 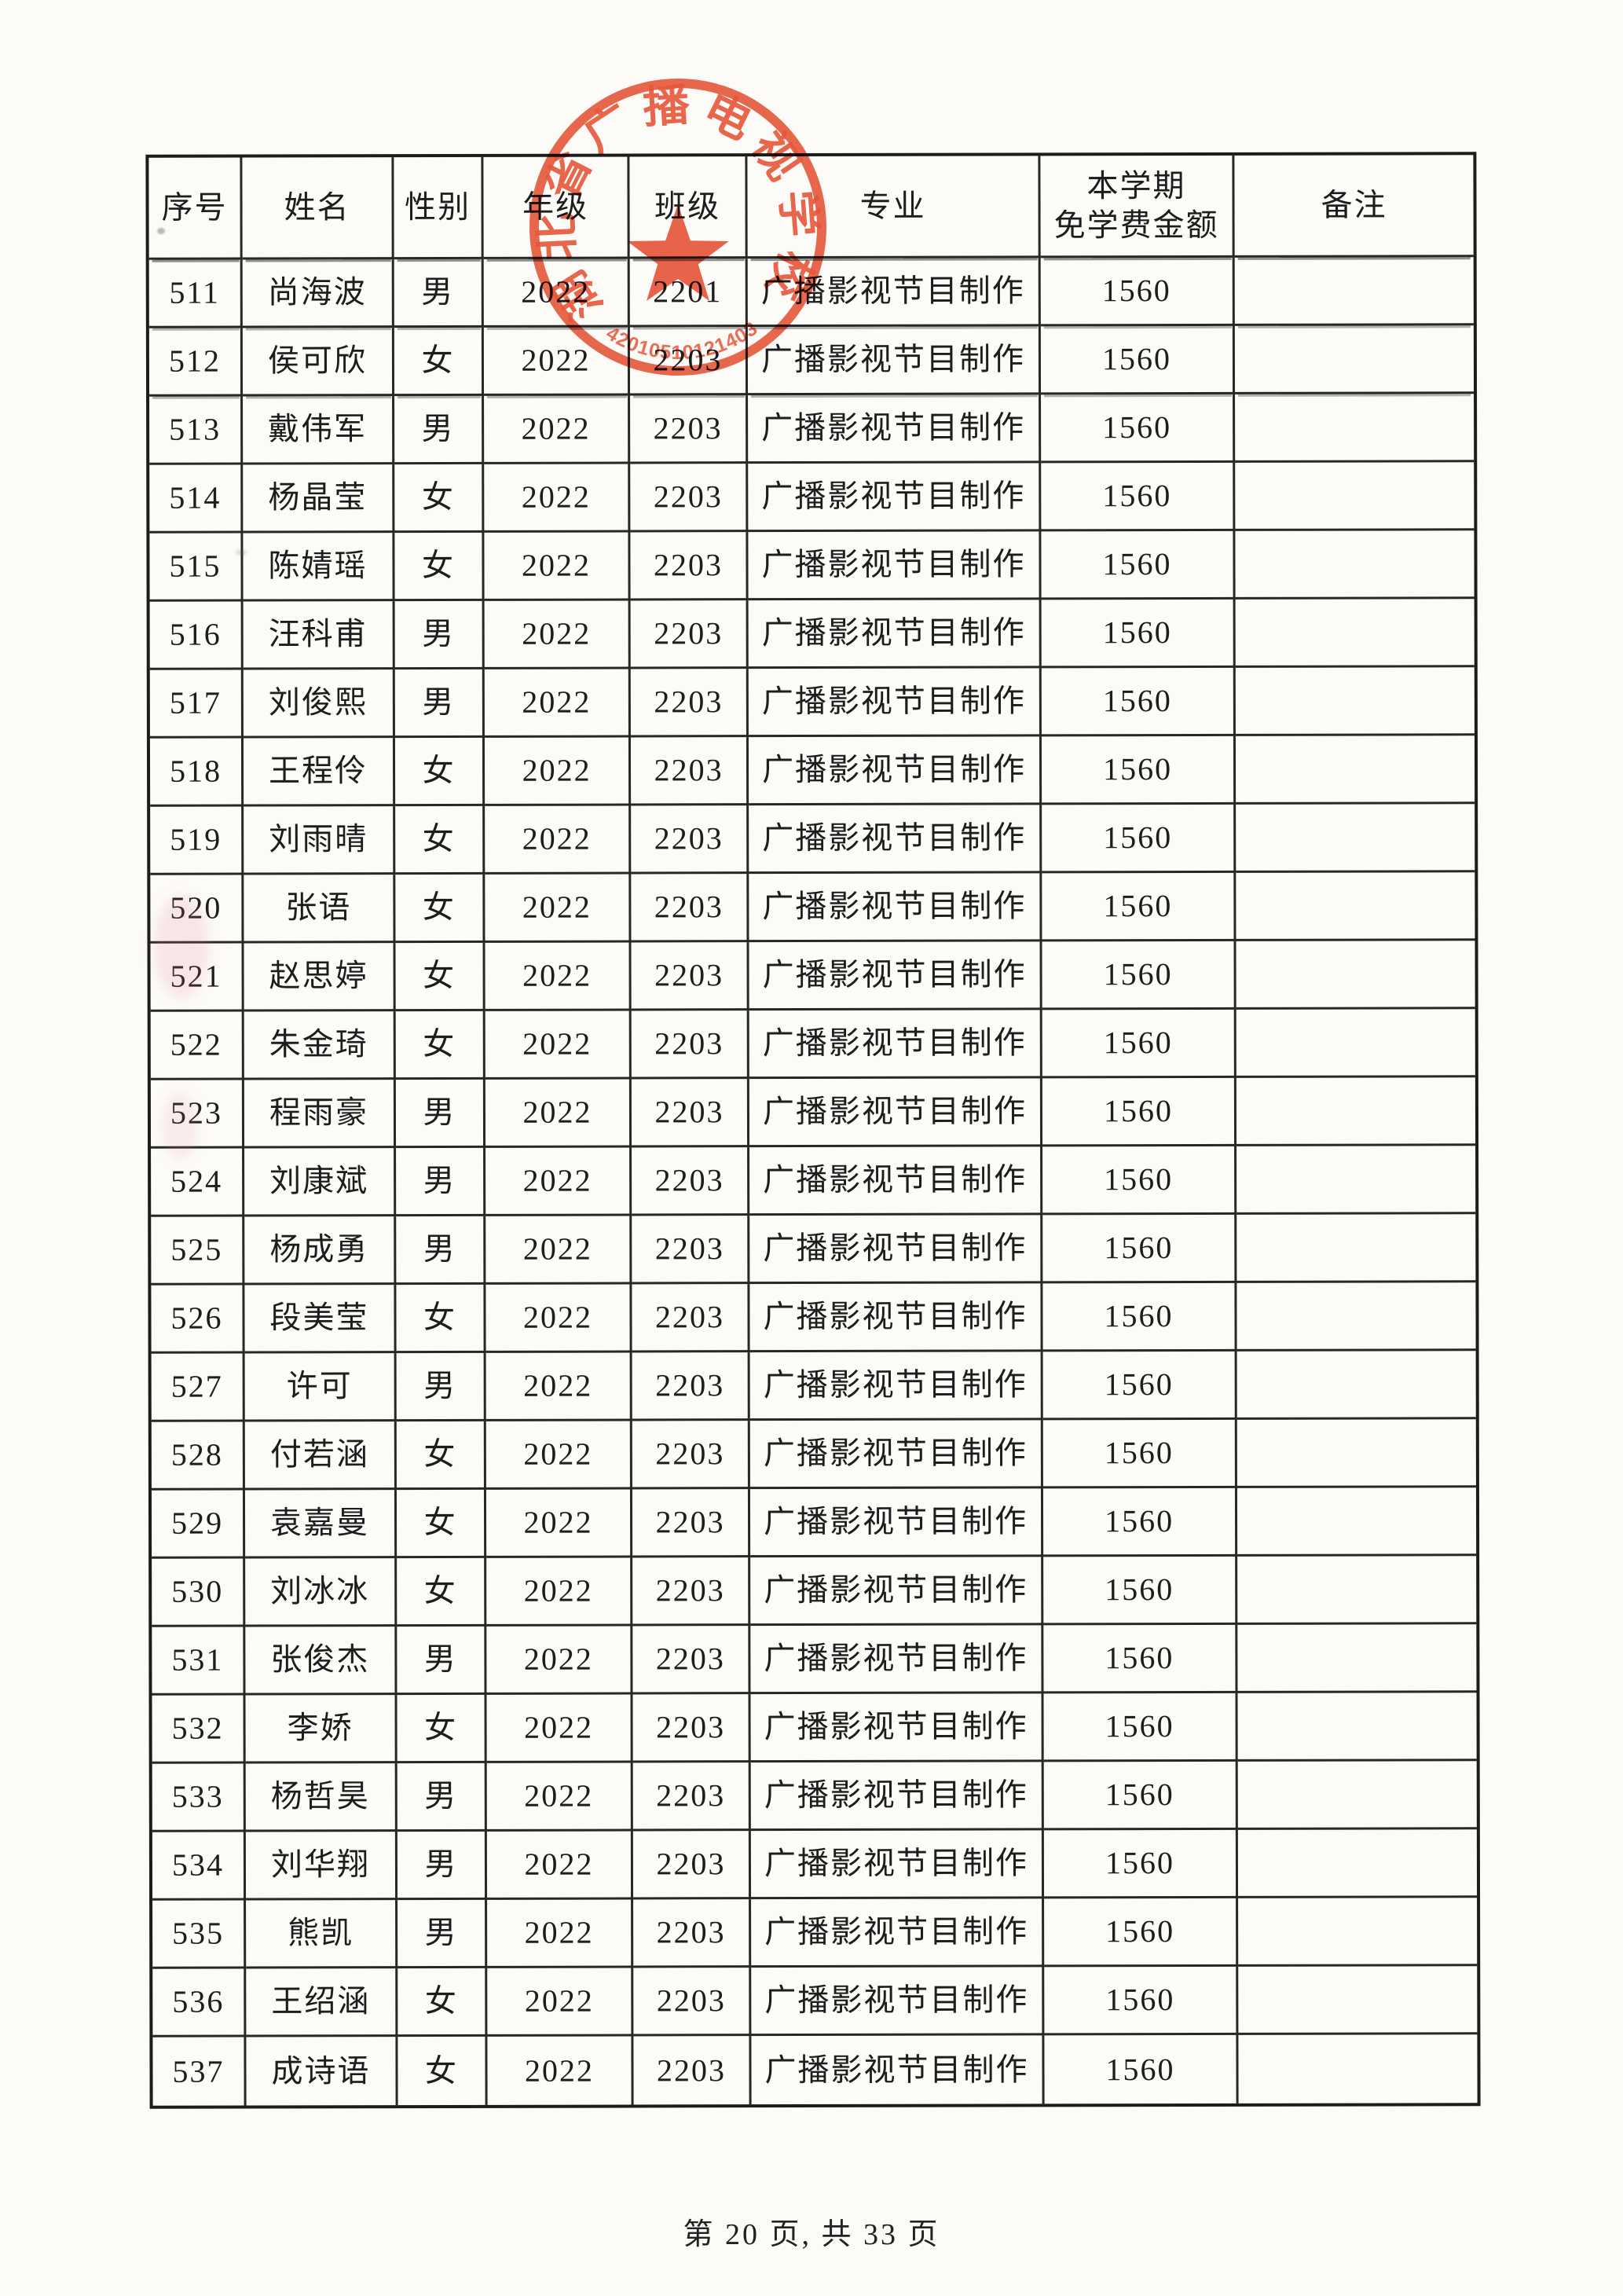 What do you see at coordinates (321, 1592) in the screenshot?
I see `table-cell: 刘冰冰` at bounding box center [321, 1592].